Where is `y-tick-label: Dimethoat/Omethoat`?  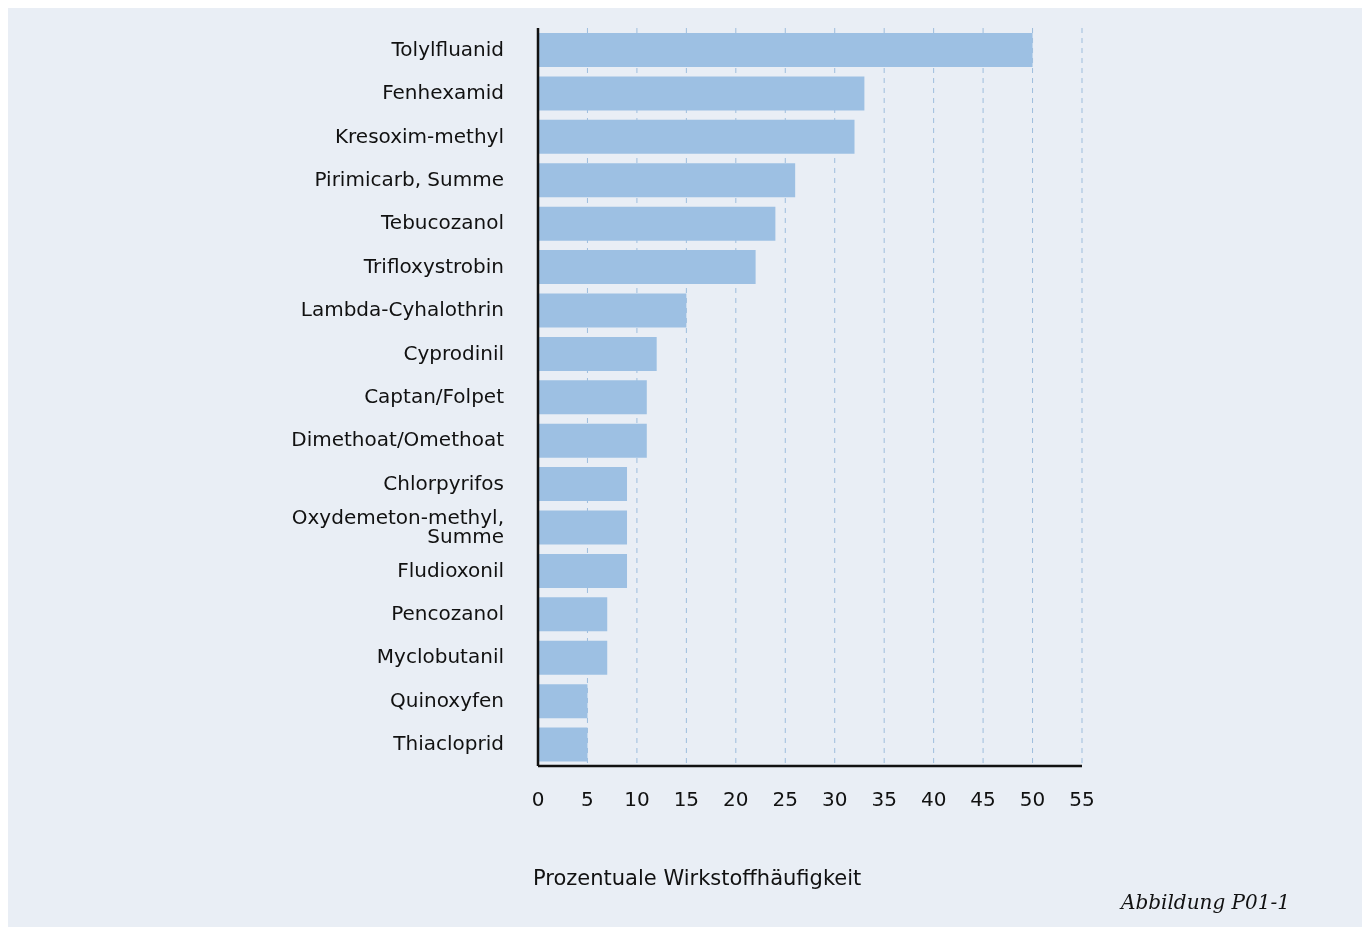 y-tick-label: Dimethoat/Omethoat is located at coordinates (398, 438).